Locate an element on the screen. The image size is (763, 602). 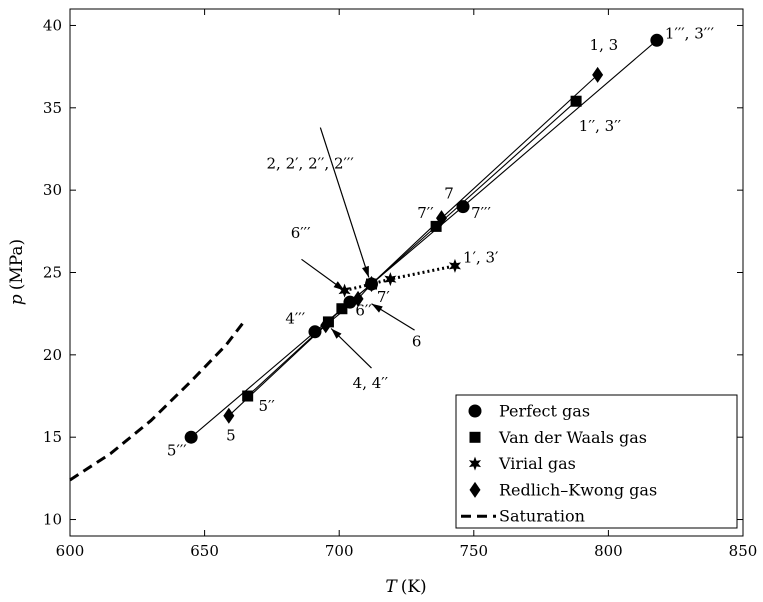
point-label: 6′′ is located at coordinates (363, 310).